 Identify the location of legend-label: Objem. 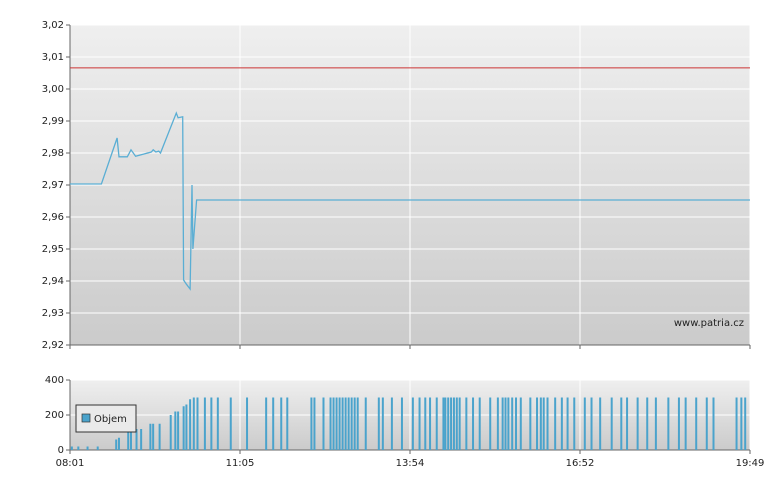
(110, 419).